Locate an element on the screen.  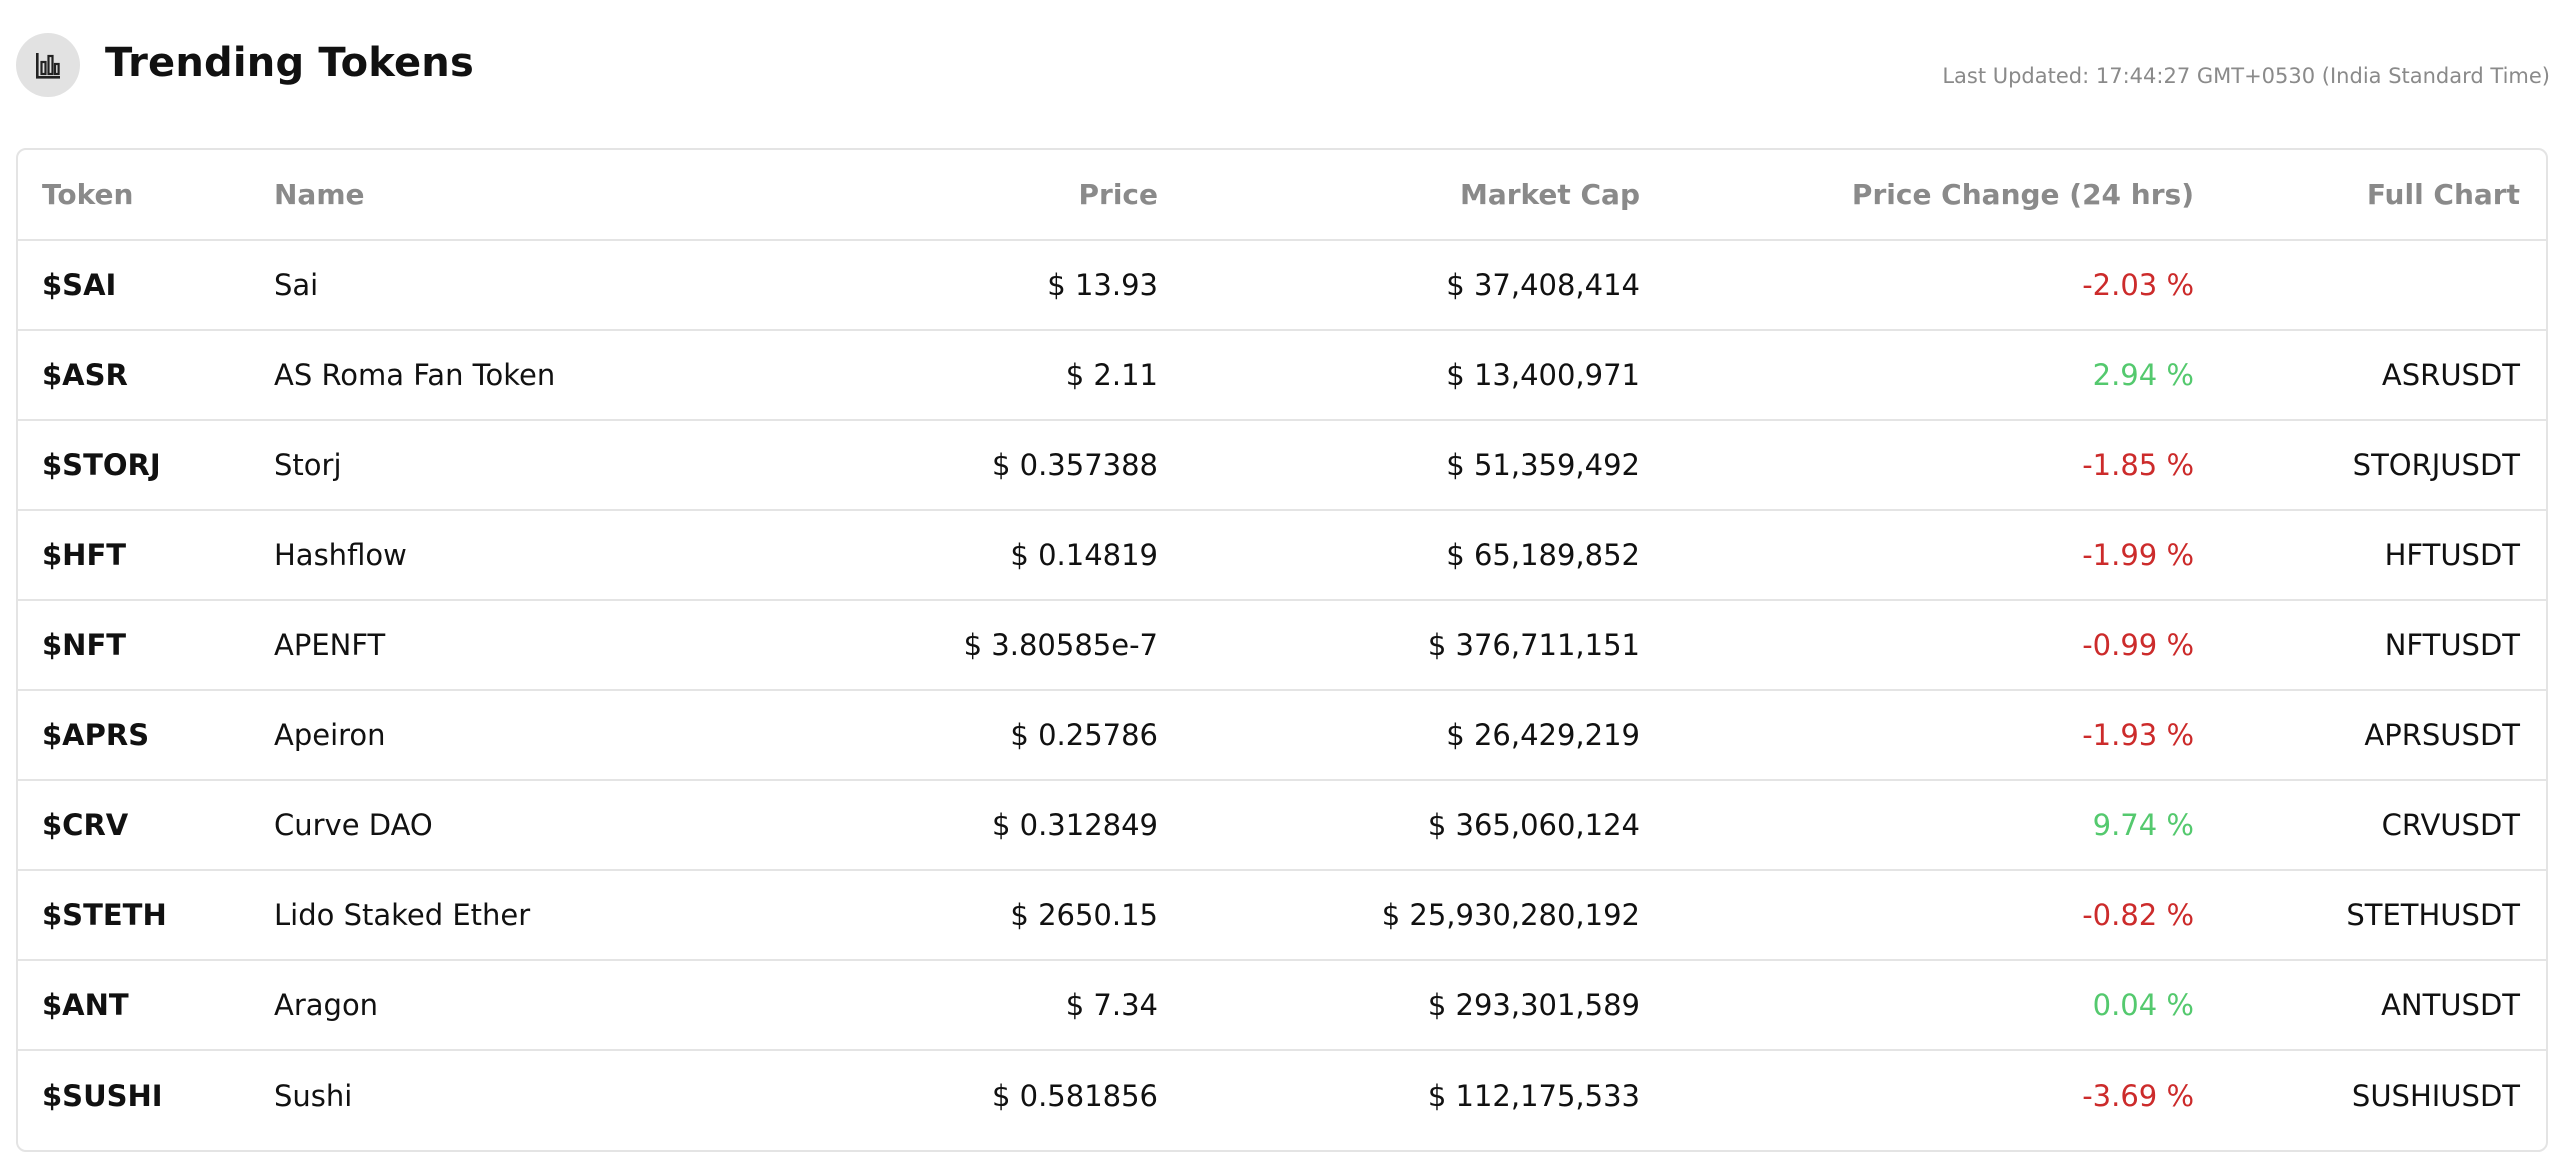
column-header-full-chart: Full Chart is located at coordinates (2370, 195).